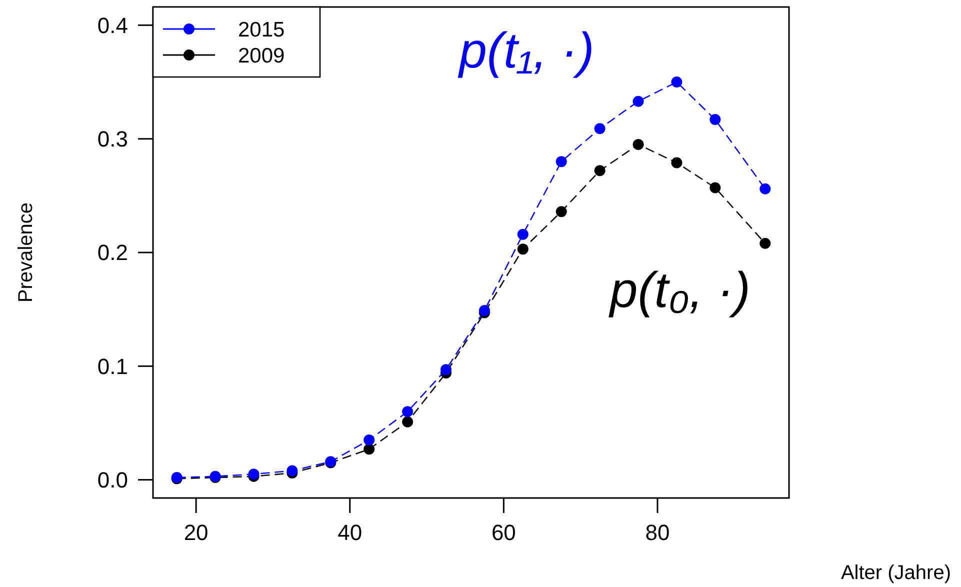 The height and width of the screenshot is (587, 961). I want to click on x-axis-title: Alter (Jahre), so click(895, 573).